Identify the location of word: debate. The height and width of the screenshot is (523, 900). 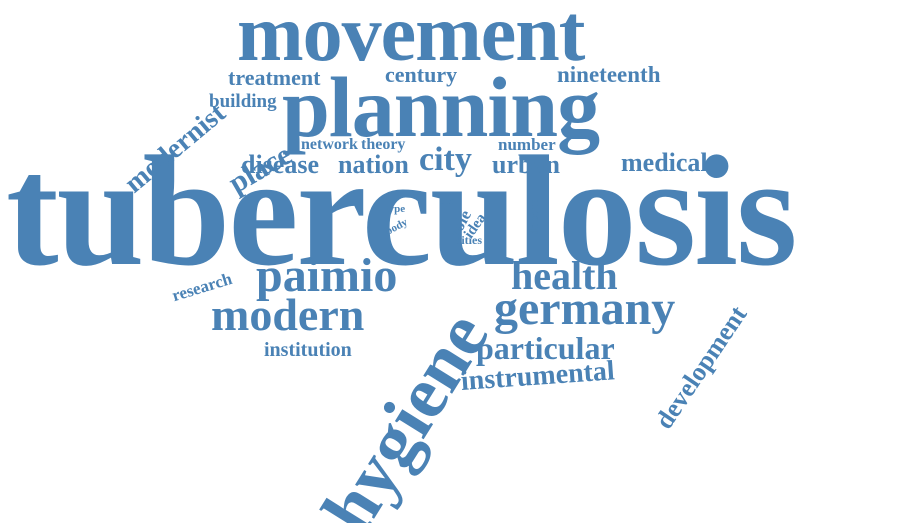
(533, 217).